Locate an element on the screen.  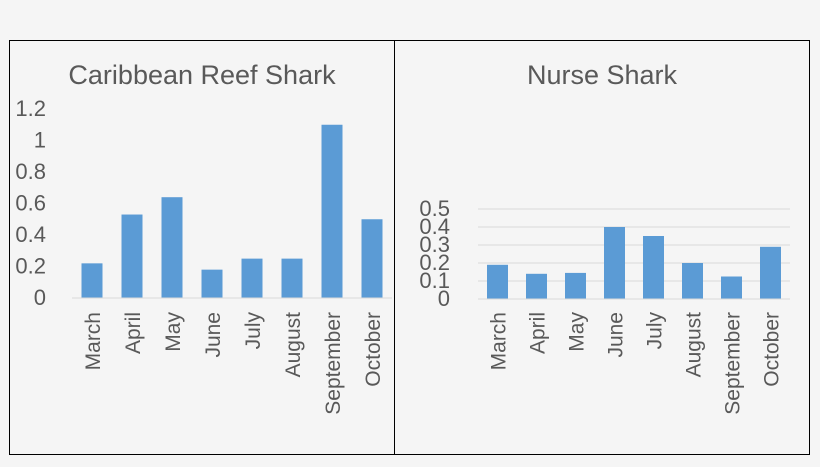
gridlines is located at coordinates (634, 254).